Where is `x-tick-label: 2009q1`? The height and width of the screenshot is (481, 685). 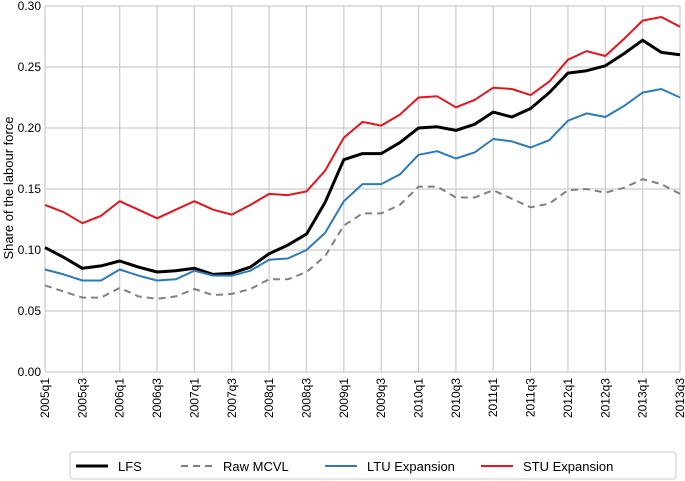 x-tick-label: 2009q1 is located at coordinates (344, 398).